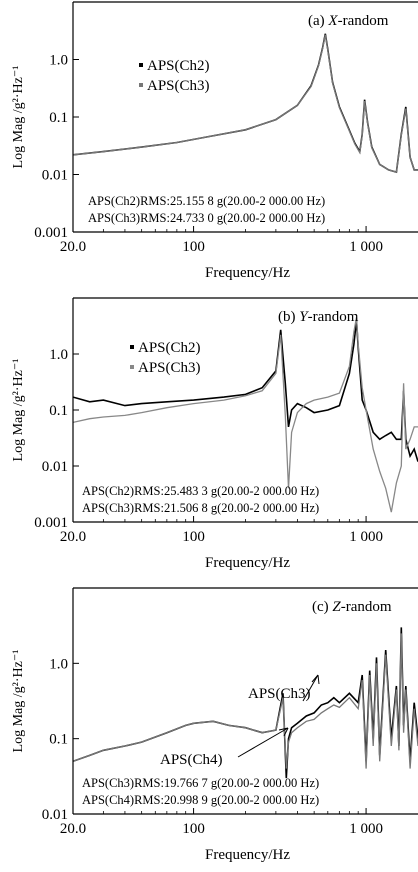 The width and height of the screenshot is (418, 872). I want to click on series-line-apsch3, so click(245, 103).